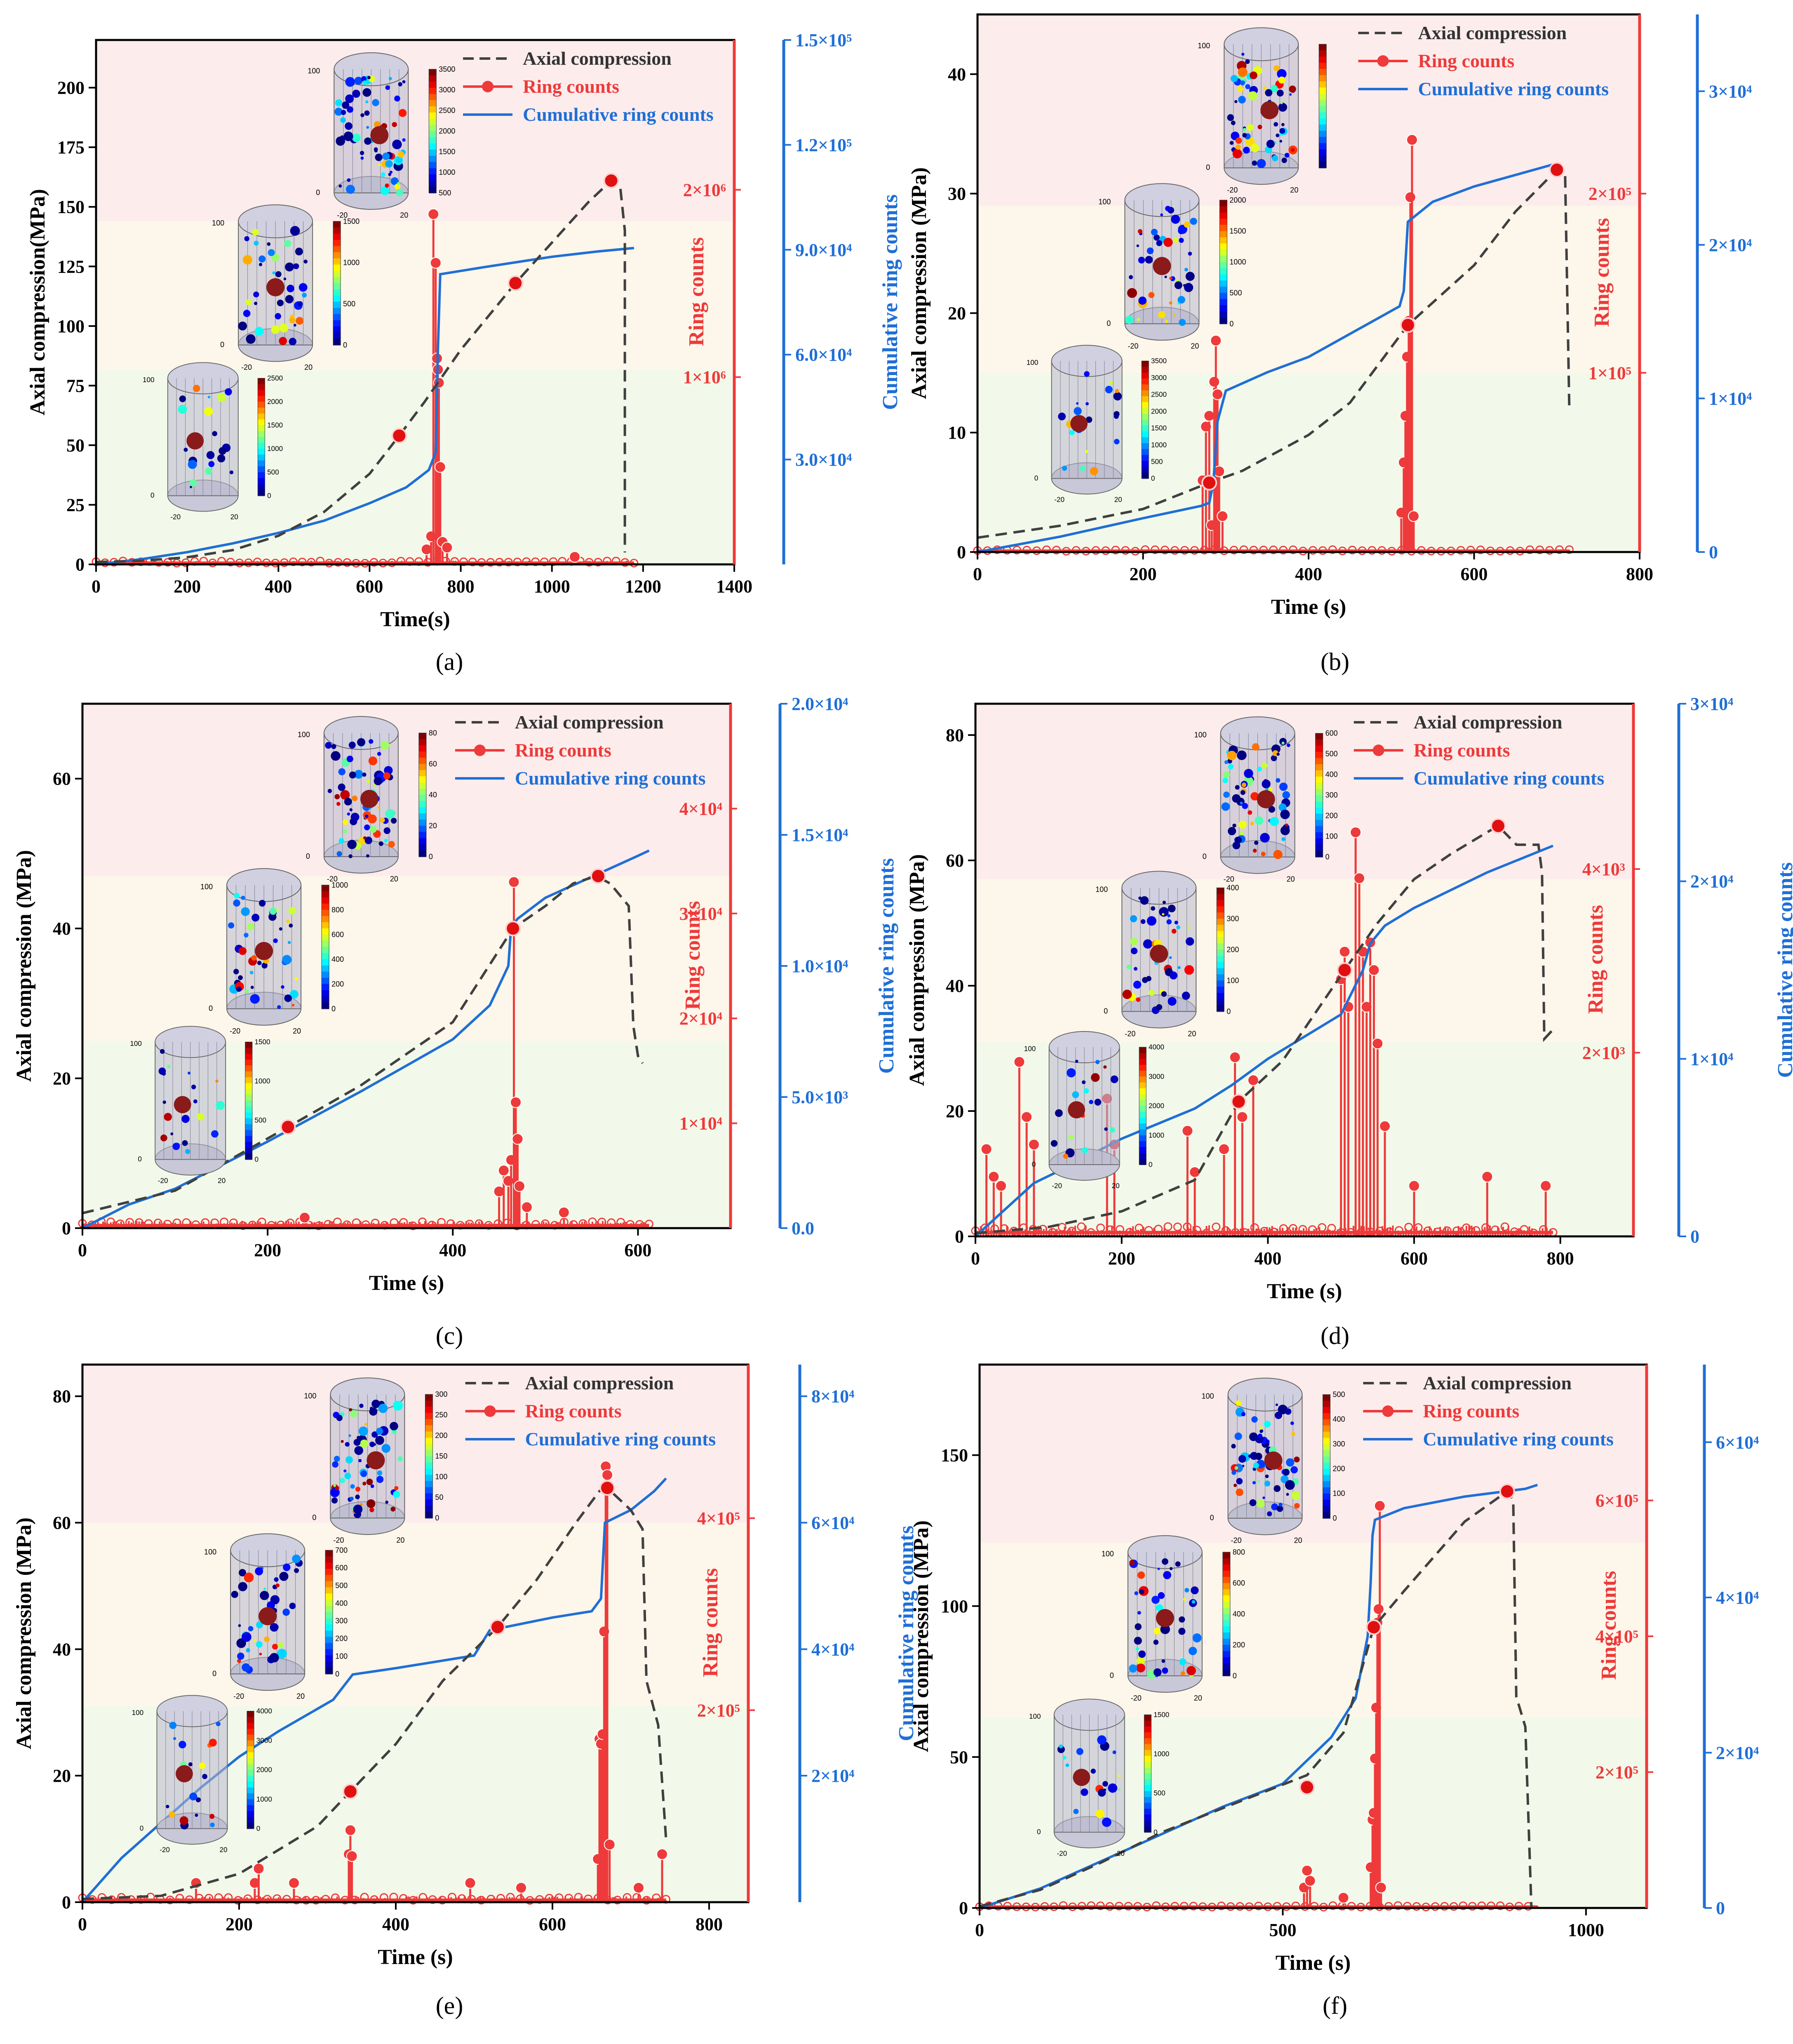 This screenshot has height=2044, width=1793. I want to click on y-tick-label: 100, so click(954, 1606).